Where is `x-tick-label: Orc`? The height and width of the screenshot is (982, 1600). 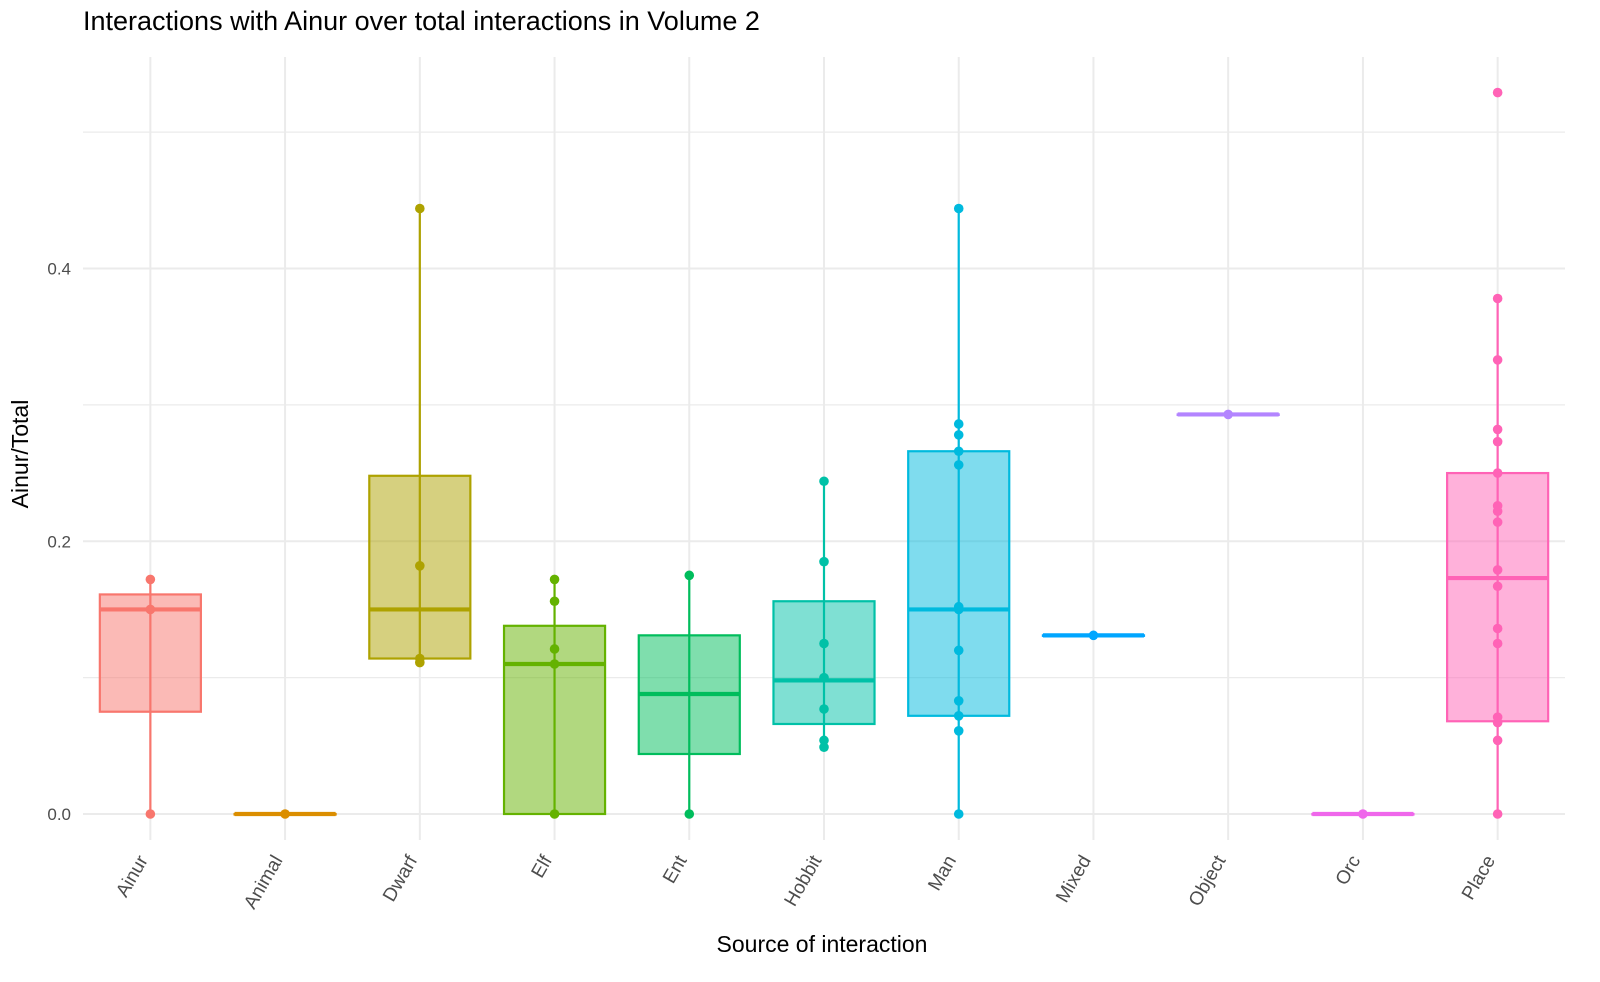
x-tick-label: Orc is located at coordinates (1348, 870).